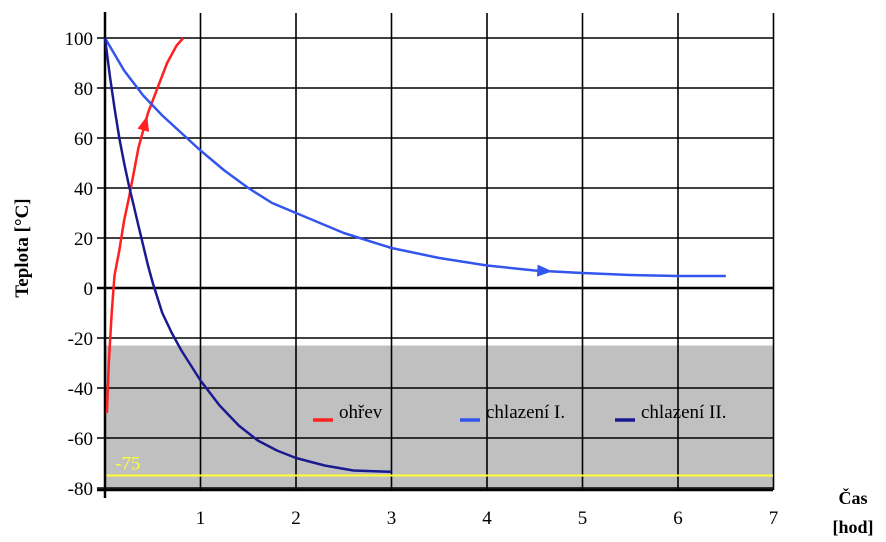 Image resolution: width=886 pixels, height=542 pixels. What do you see at coordinates (678, 518) in the screenshot?
I see `x-tick-label-5: 6` at bounding box center [678, 518].